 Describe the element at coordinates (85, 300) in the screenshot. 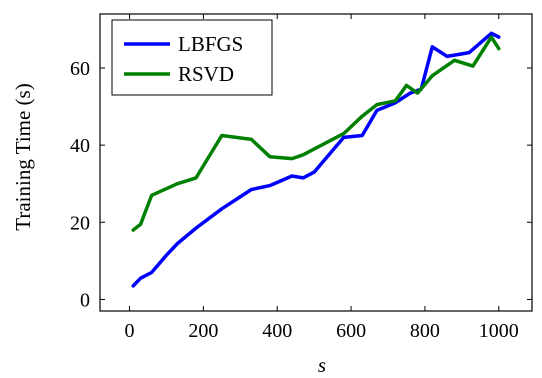

I see `y-tick-label: 0` at that location.